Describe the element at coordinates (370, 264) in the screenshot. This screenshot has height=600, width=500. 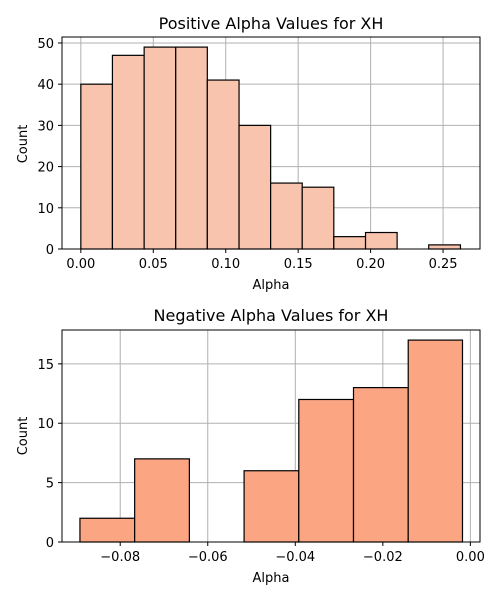
I see `x-tick-label: 0.20` at that location.